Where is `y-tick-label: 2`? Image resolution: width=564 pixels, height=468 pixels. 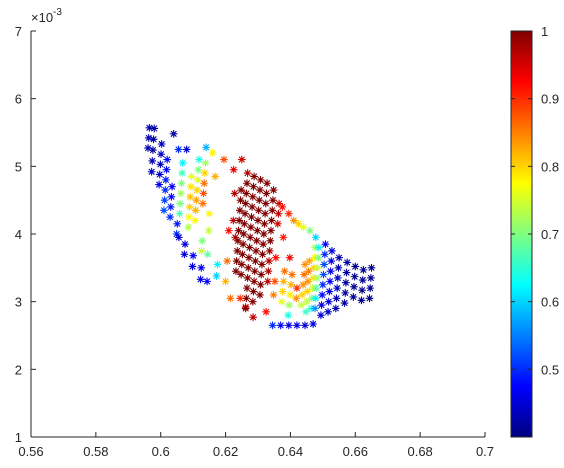
y-tick-label: 2 is located at coordinates (18, 369).